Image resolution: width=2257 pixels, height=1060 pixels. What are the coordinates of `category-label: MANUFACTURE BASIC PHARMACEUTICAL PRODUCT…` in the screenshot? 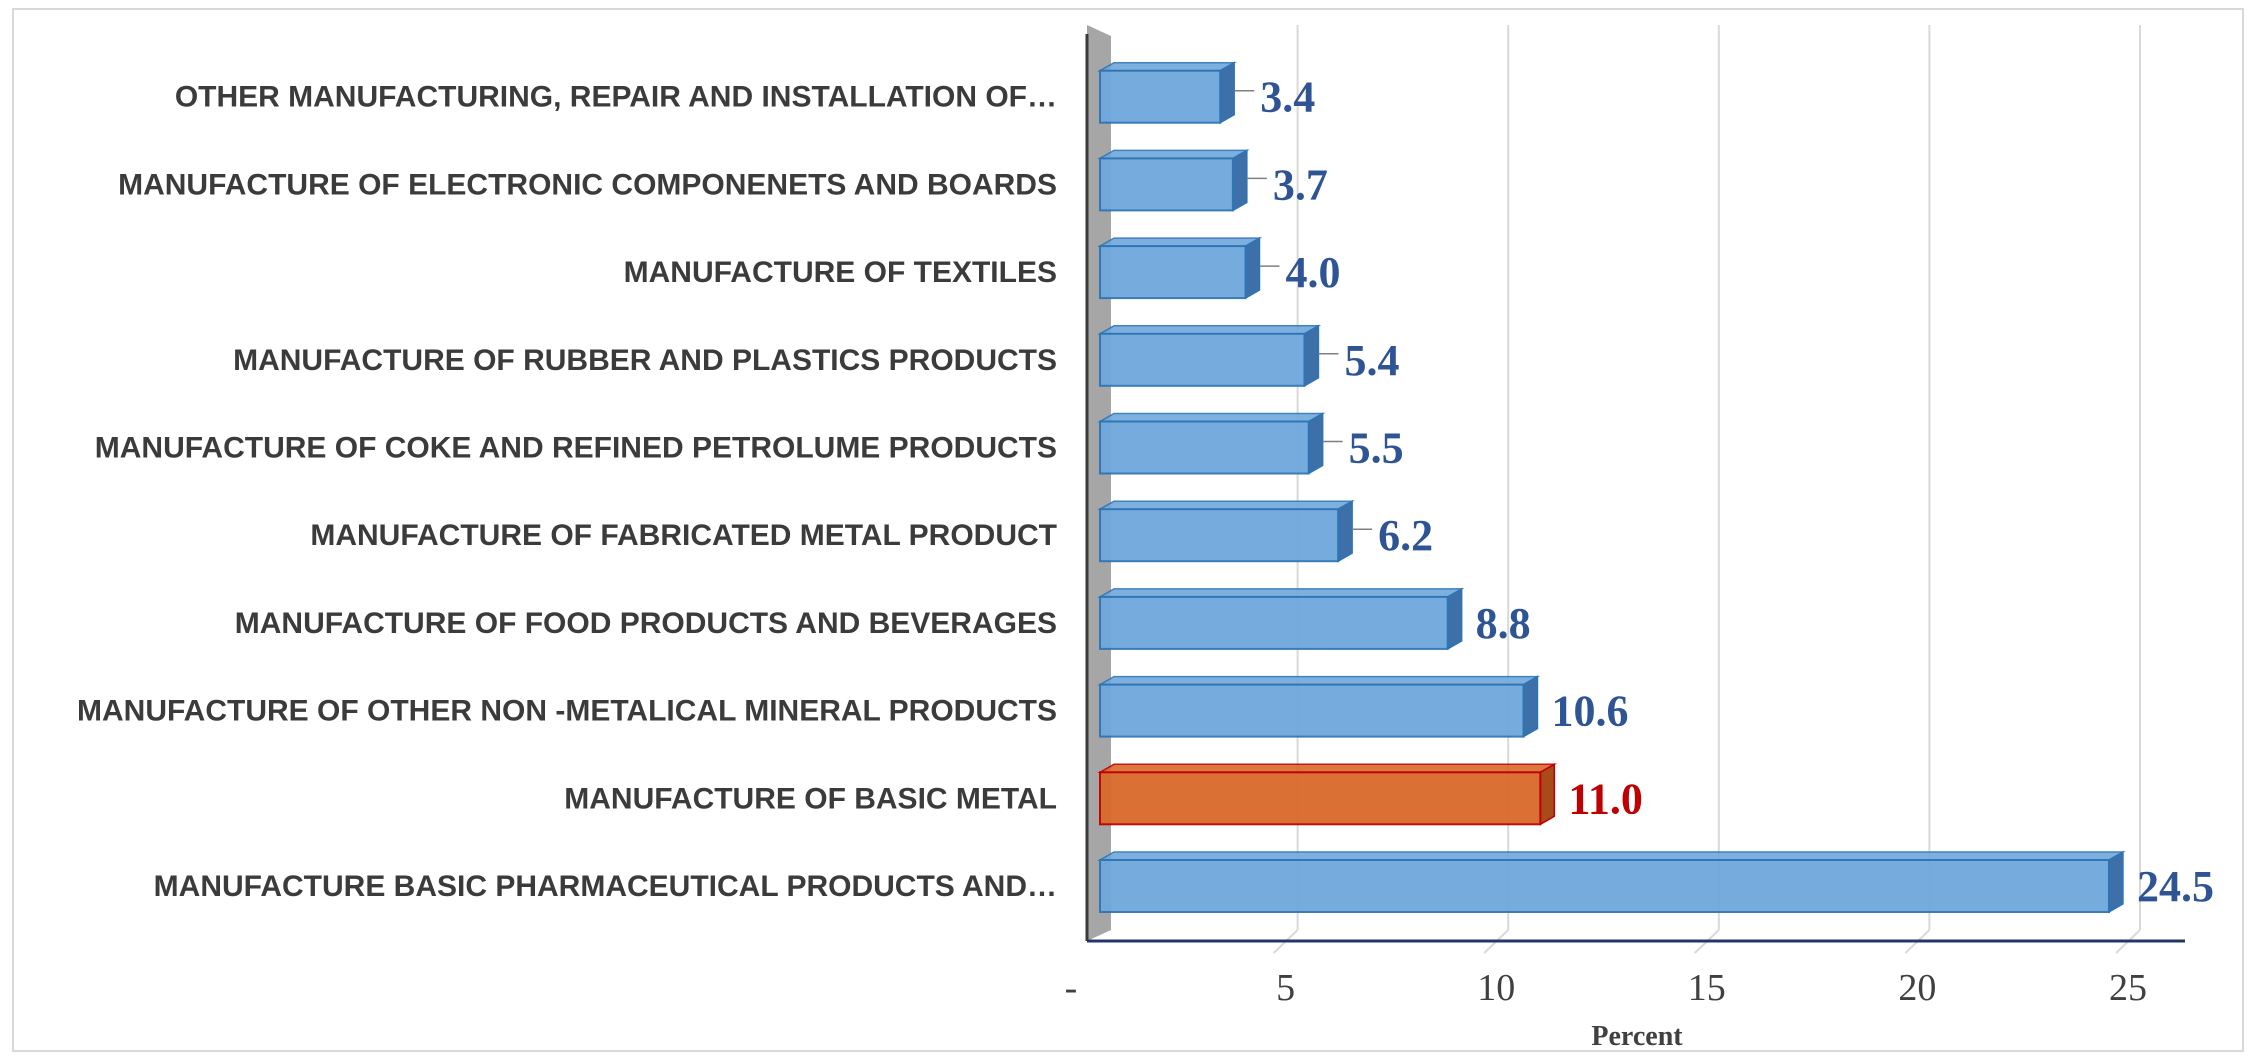 It's located at (605, 886).